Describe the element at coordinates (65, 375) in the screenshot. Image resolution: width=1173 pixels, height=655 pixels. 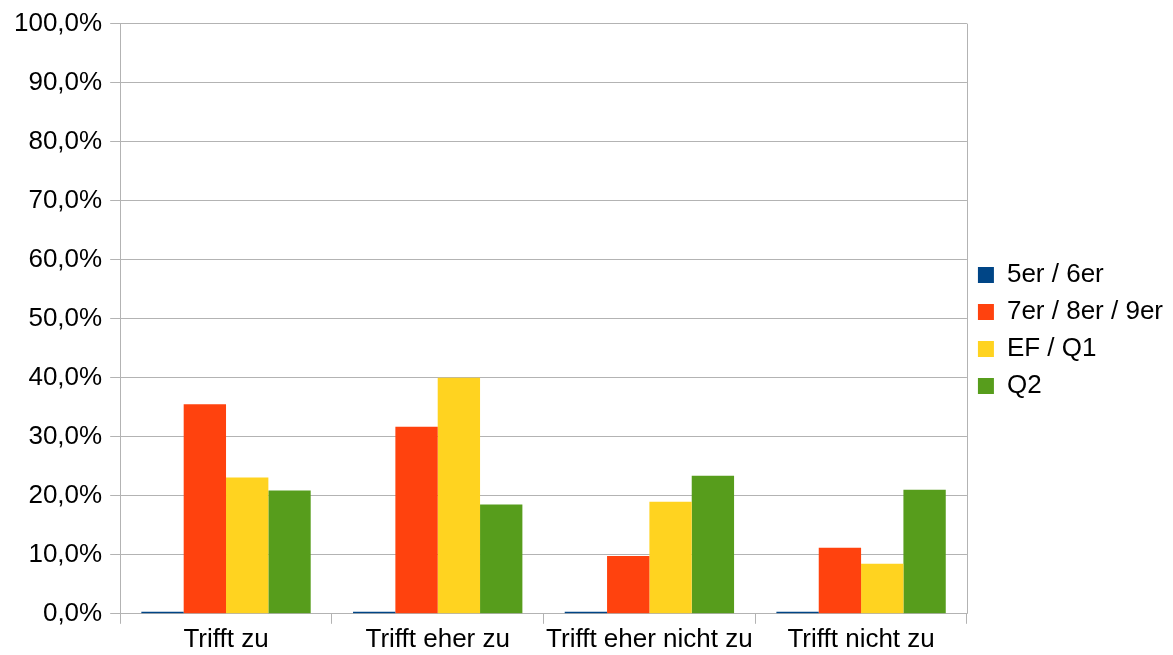
I see `y-tick-label: 40,0%` at that location.